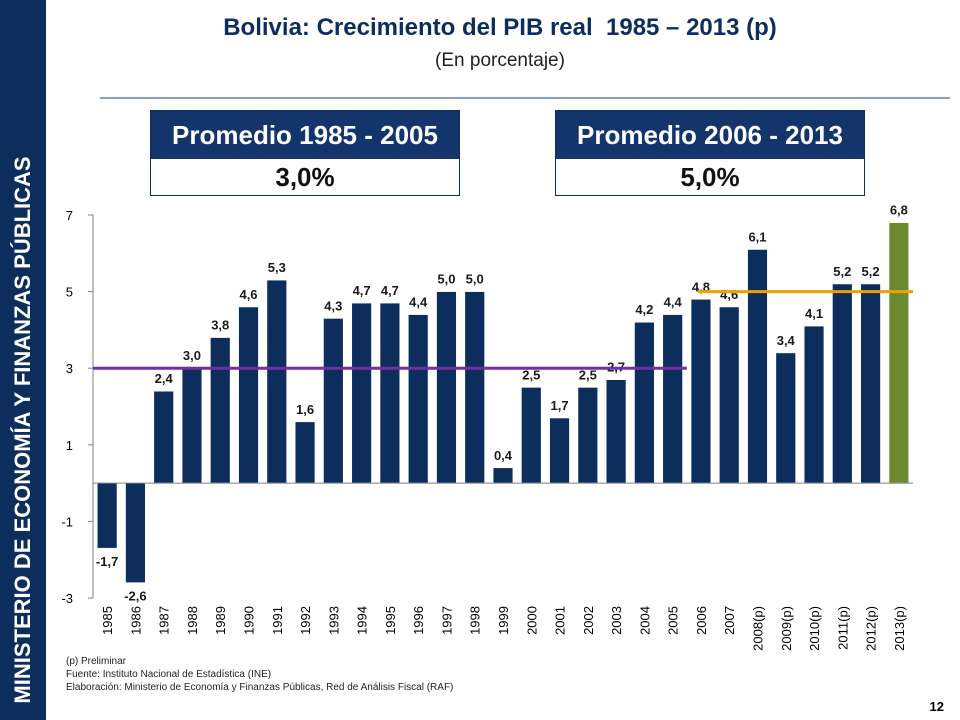 The width and height of the screenshot is (960, 720). Describe the element at coordinates (644, 402) in the screenshot. I see `bar-2004` at that location.